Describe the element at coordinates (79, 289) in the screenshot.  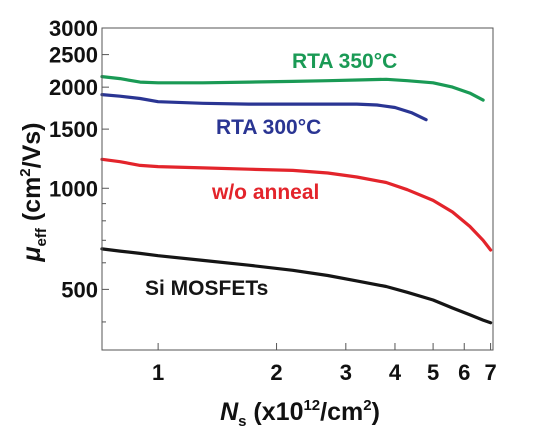
I see `y-tick-label: 500` at that location.